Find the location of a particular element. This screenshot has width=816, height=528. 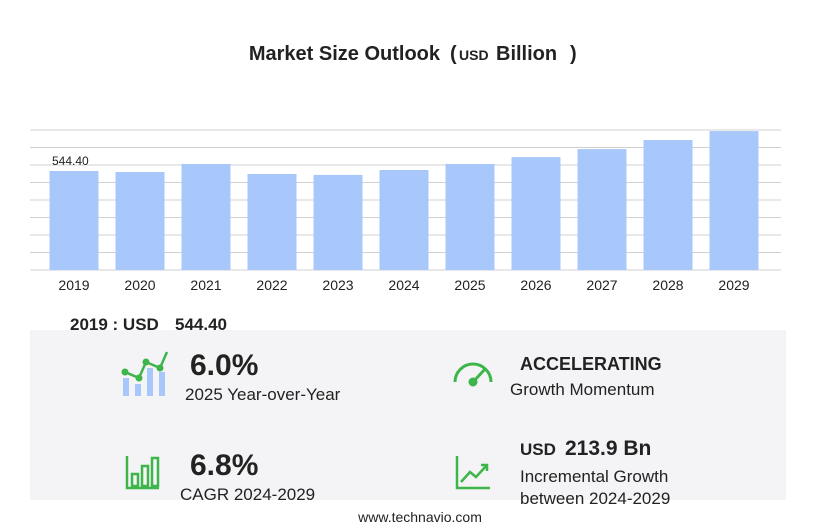

data-label: 544.40 is located at coordinates (70, 161).